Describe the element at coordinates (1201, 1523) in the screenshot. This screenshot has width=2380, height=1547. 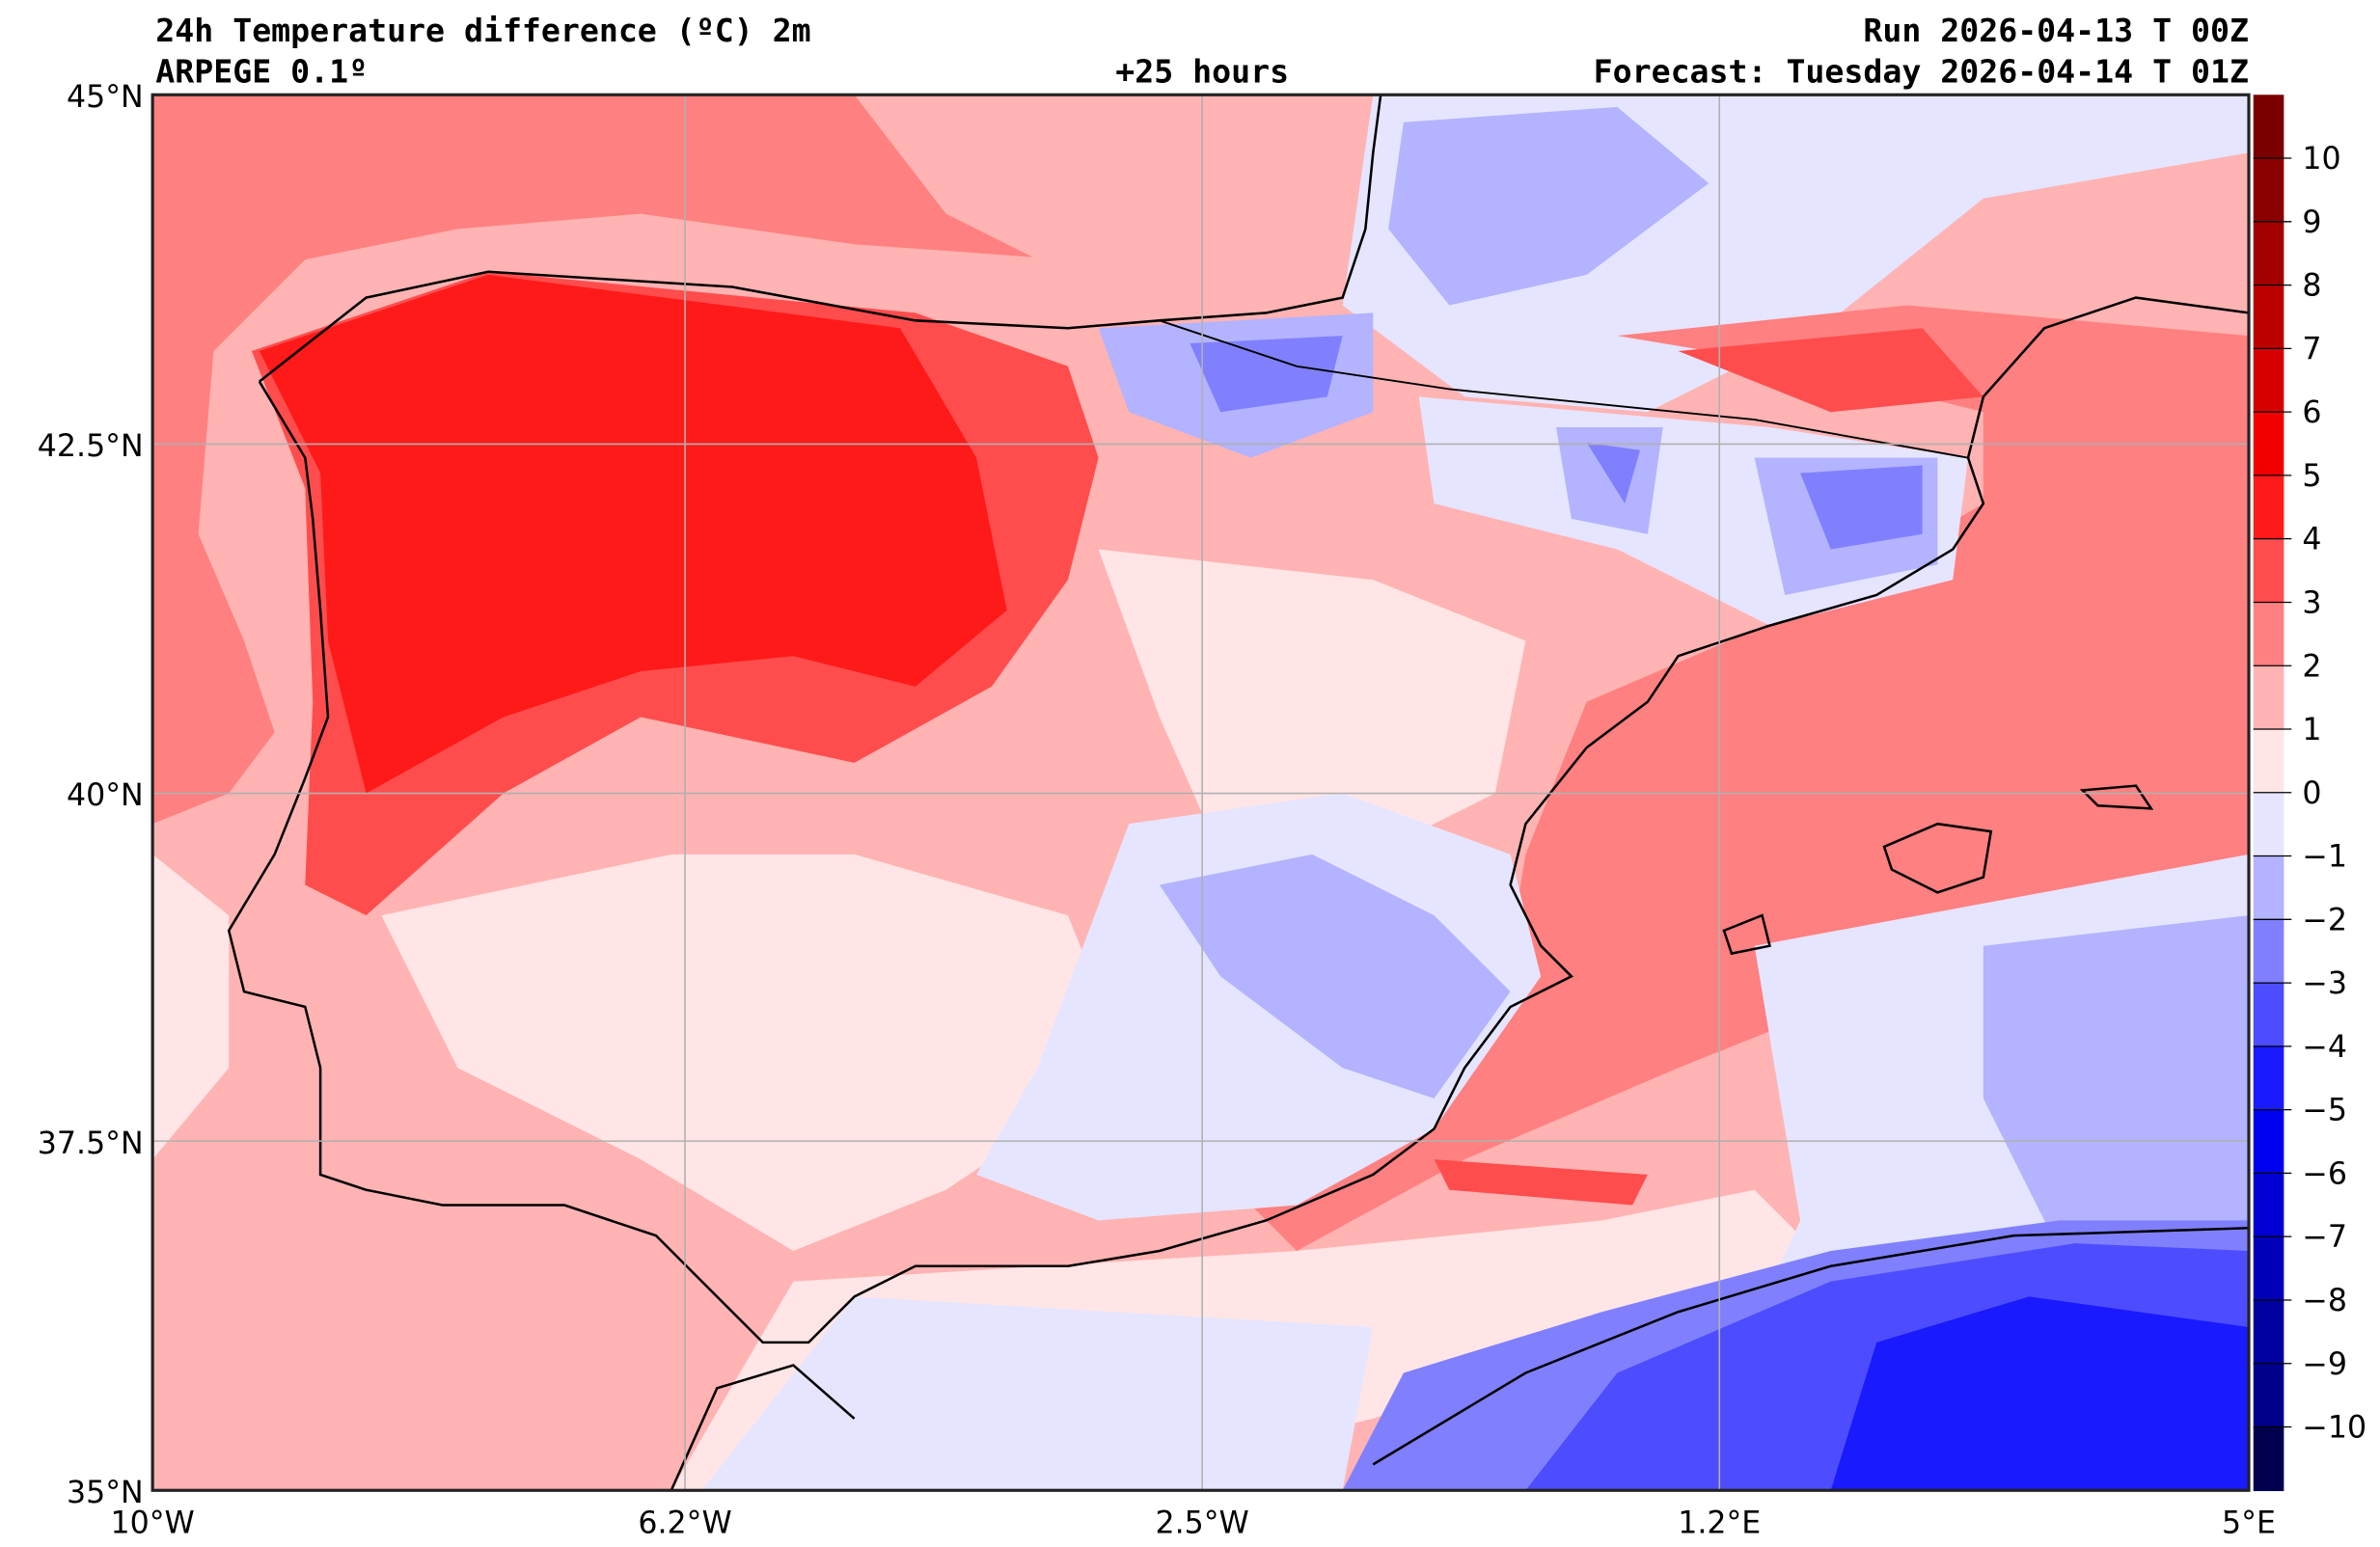
I see `lon-tick-label: 2.5°W` at that location.